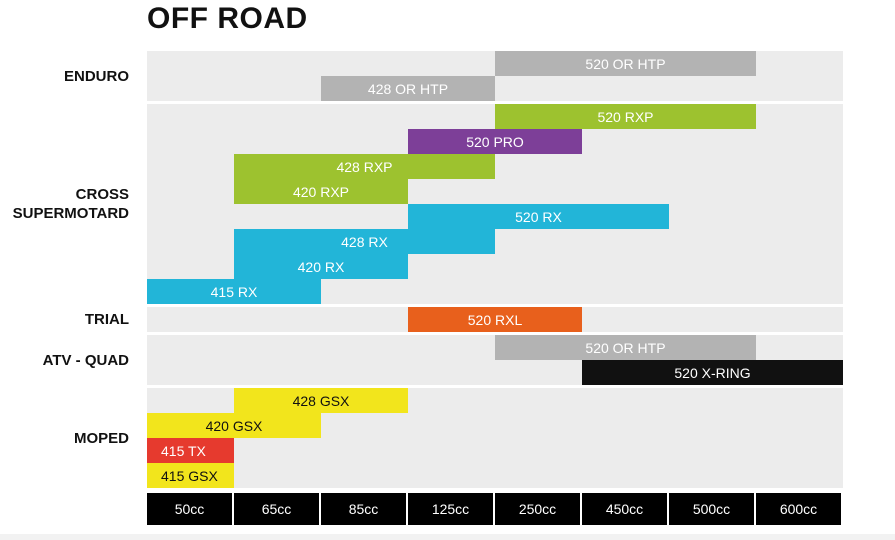 This screenshot has width=895, height=540. Describe the element at coordinates (364, 166) in the screenshot. I see `chain-bar-428-rxp: 428 RXP` at that location.